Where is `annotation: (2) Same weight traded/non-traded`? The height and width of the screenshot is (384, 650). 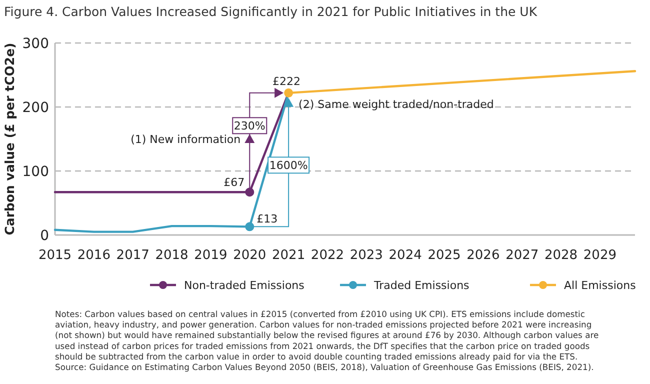 annotation: (2) Same weight traded/non-traded is located at coordinates (396, 104).